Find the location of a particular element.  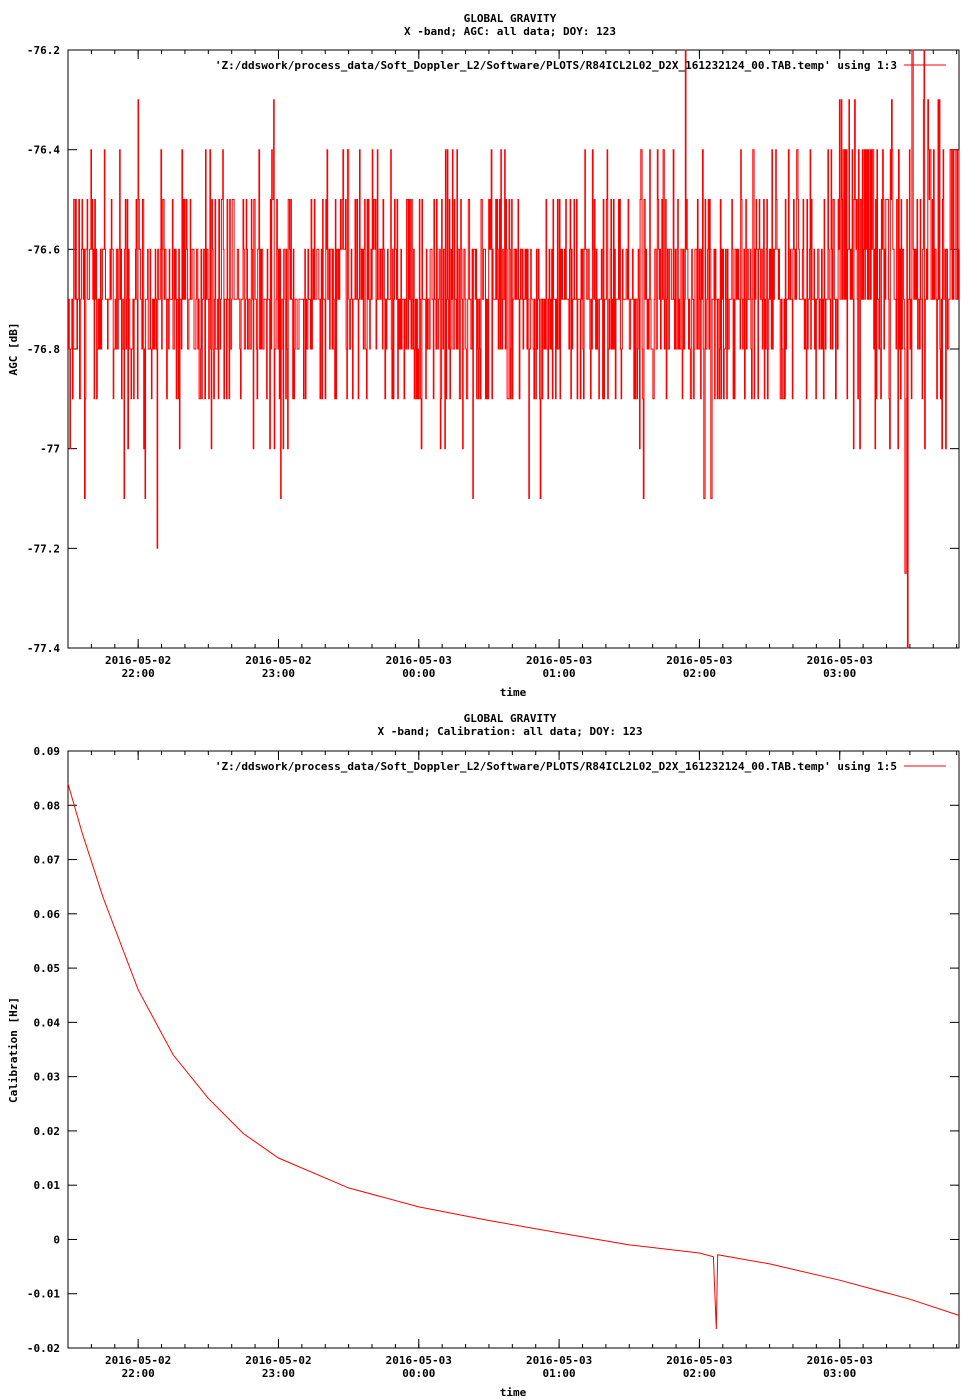

y-axis-label: AGC [dB] is located at coordinates (13, 349).